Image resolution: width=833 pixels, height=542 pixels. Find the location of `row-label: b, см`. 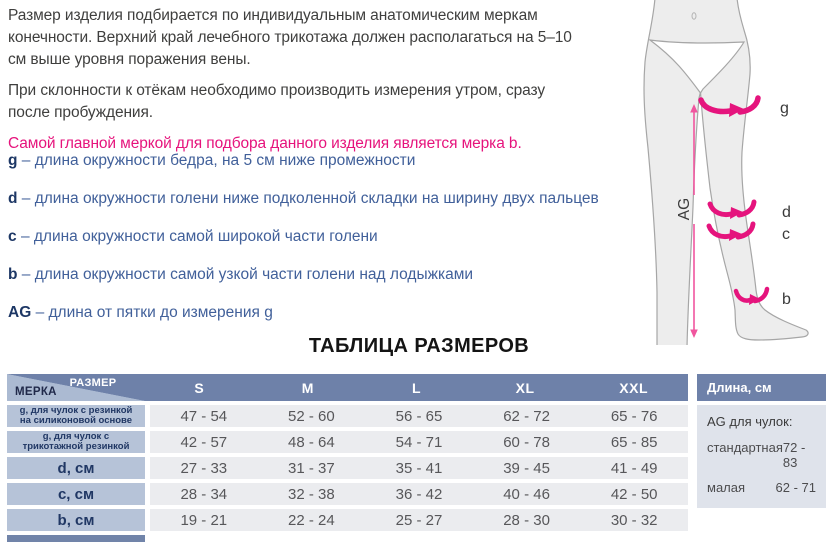

row-label: b, см is located at coordinates (76, 520).